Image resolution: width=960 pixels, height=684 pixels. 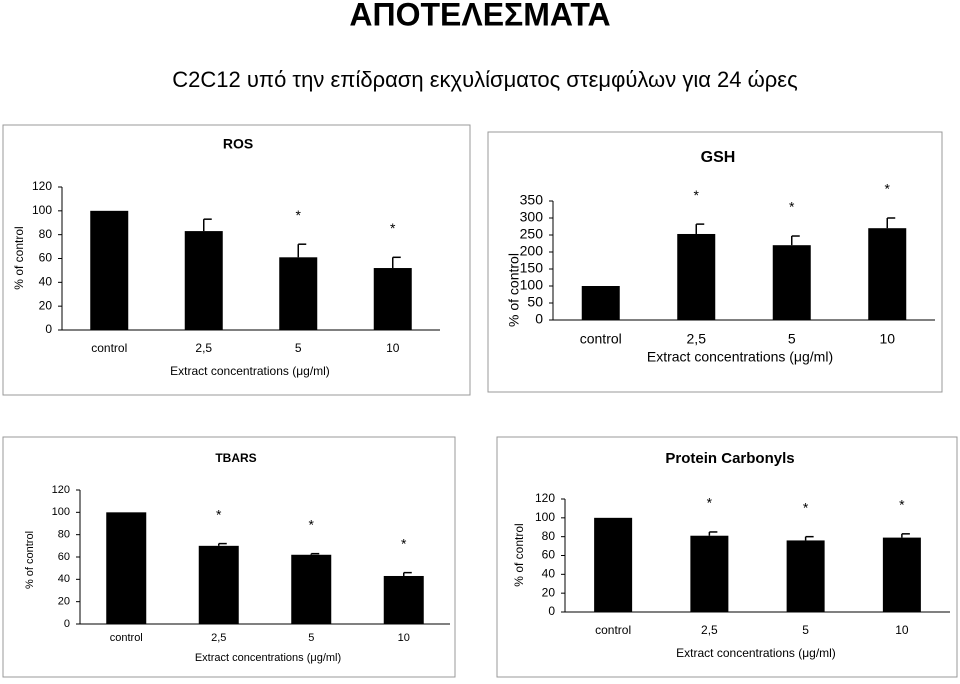 I want to click on y-tick-label: 200, so click(x=532, y=251).